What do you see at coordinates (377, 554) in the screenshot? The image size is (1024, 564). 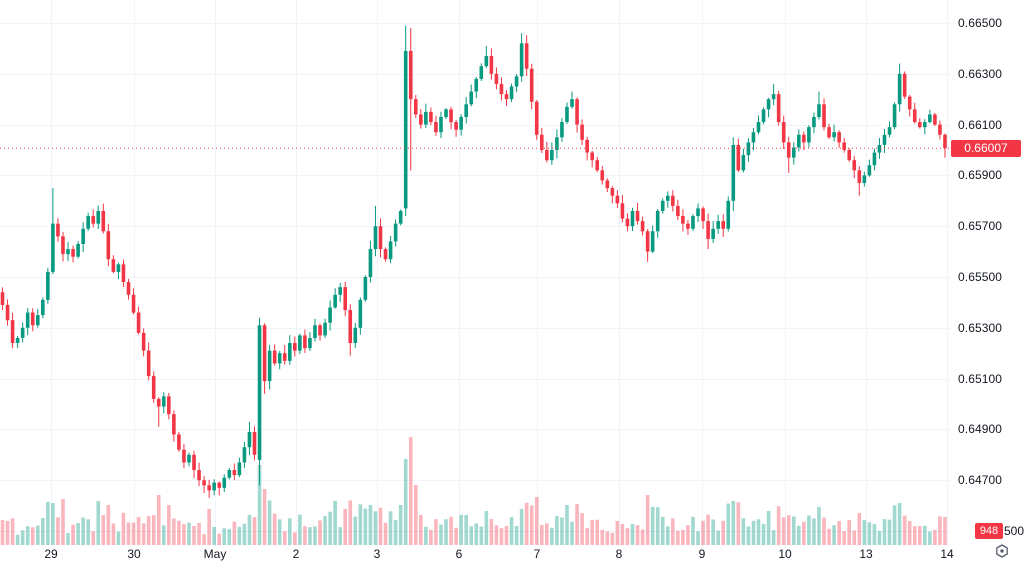 I see `time-tick-label: 3` at bounding box center [377, 554].